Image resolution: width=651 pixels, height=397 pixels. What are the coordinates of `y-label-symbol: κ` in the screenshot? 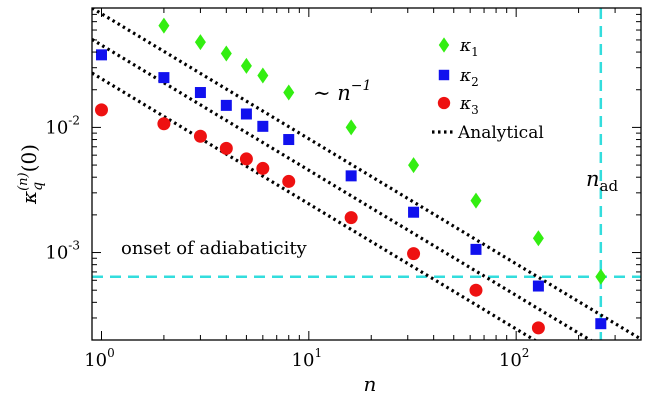 It's located at (29, 198).